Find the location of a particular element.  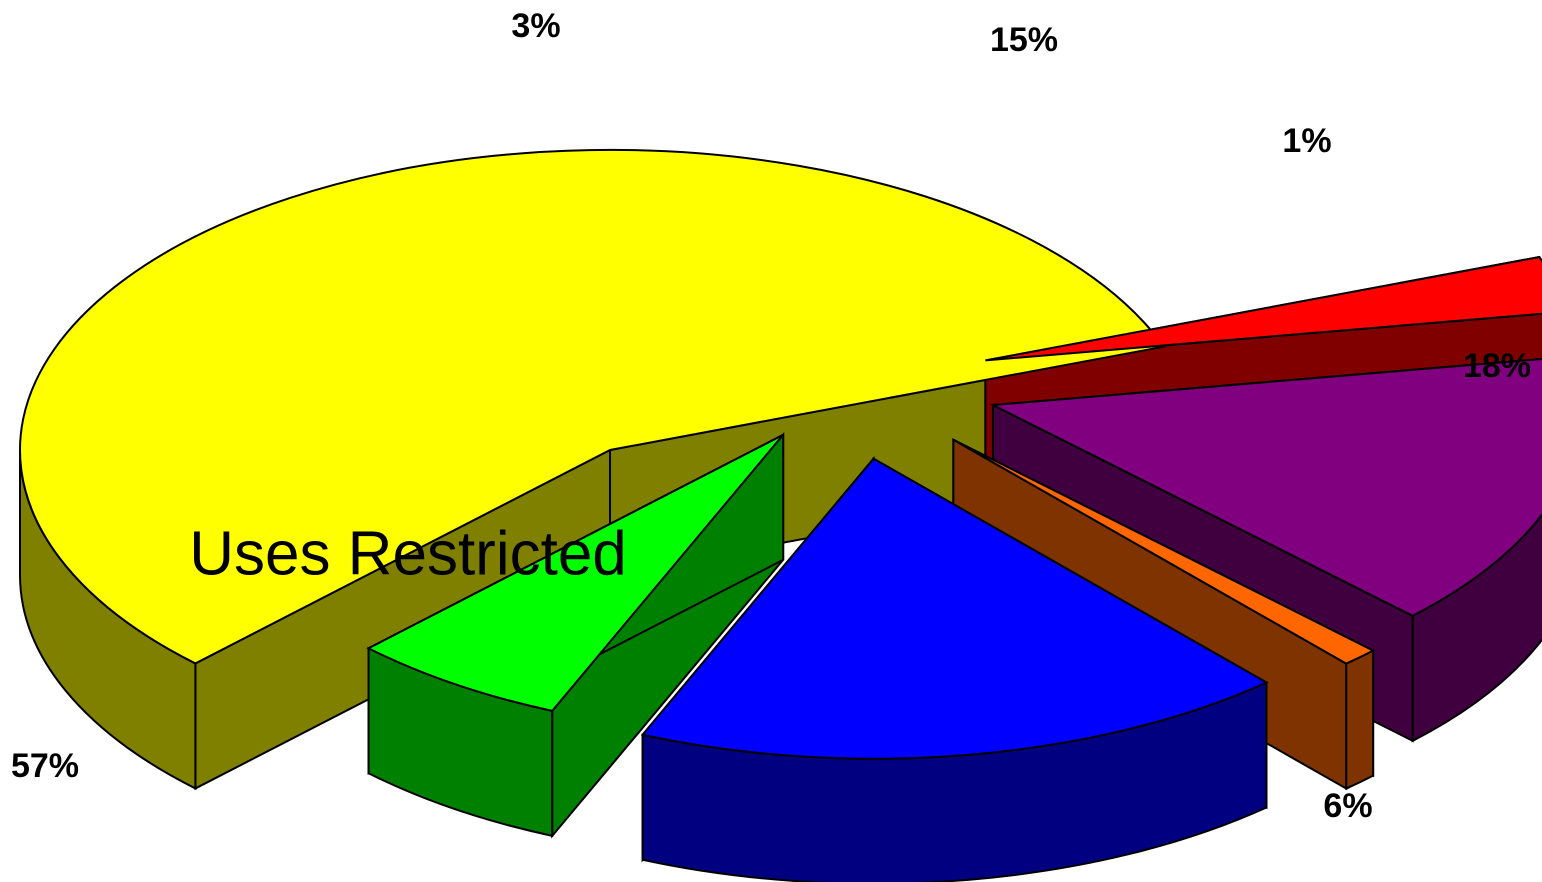

annotation-0: Uses Restricted is located at coordinates (408, 553).